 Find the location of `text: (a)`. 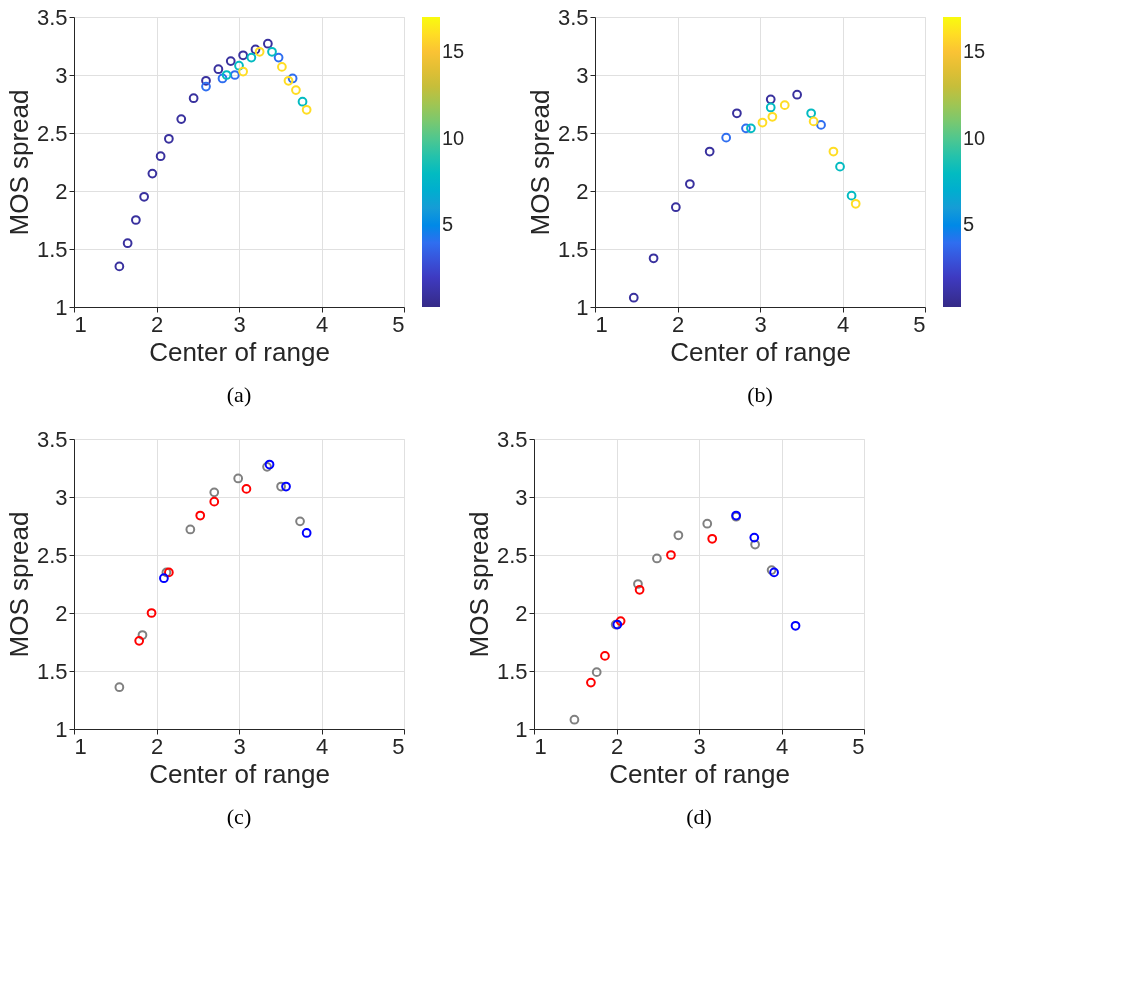

text: (a) is located at coordinates (239, 394).